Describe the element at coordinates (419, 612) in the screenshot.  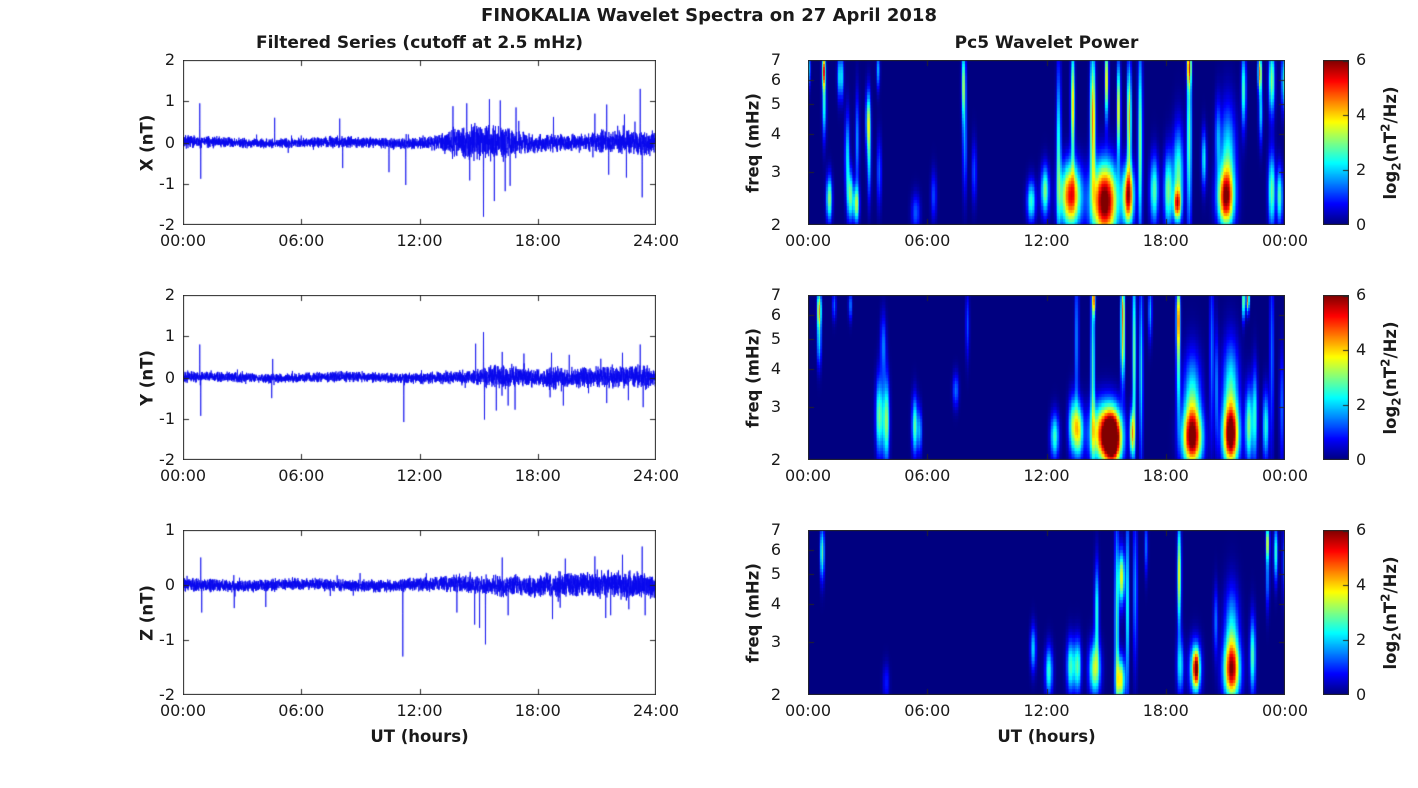
I see `z-series-plot` at that location.